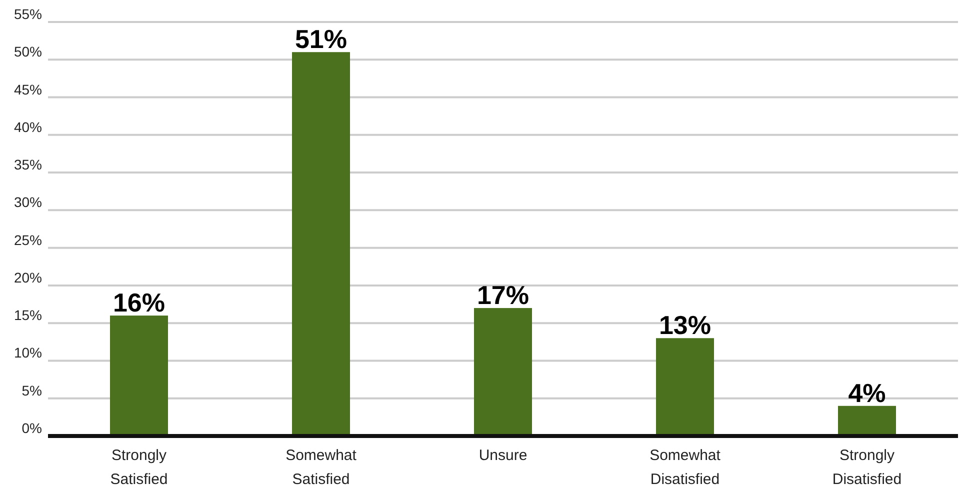 The height and width of the screenshot is (496, 964). I want to click on x-tick-label: Strongly Satisfied, so click(139, 467).